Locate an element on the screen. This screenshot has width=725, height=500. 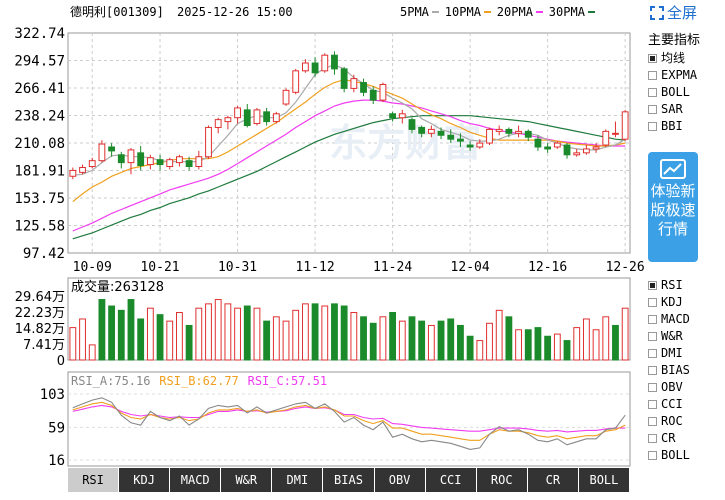
main-indicator-boll: BOLL is located at coordinates (669, 92).